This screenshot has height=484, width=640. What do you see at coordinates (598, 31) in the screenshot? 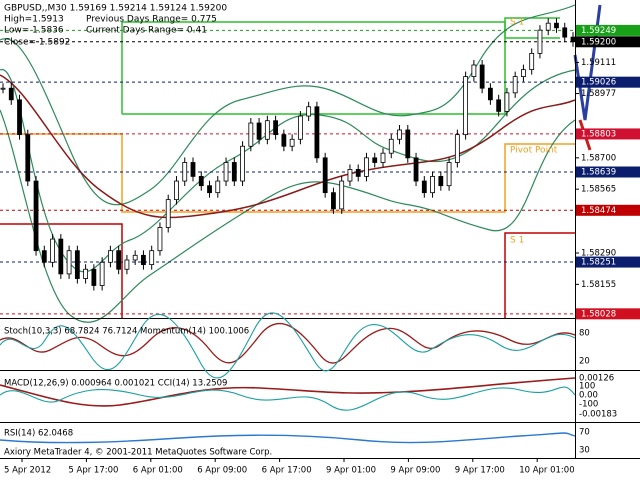
I see `level-label: 1.59249` at bounding box center [598, 31].